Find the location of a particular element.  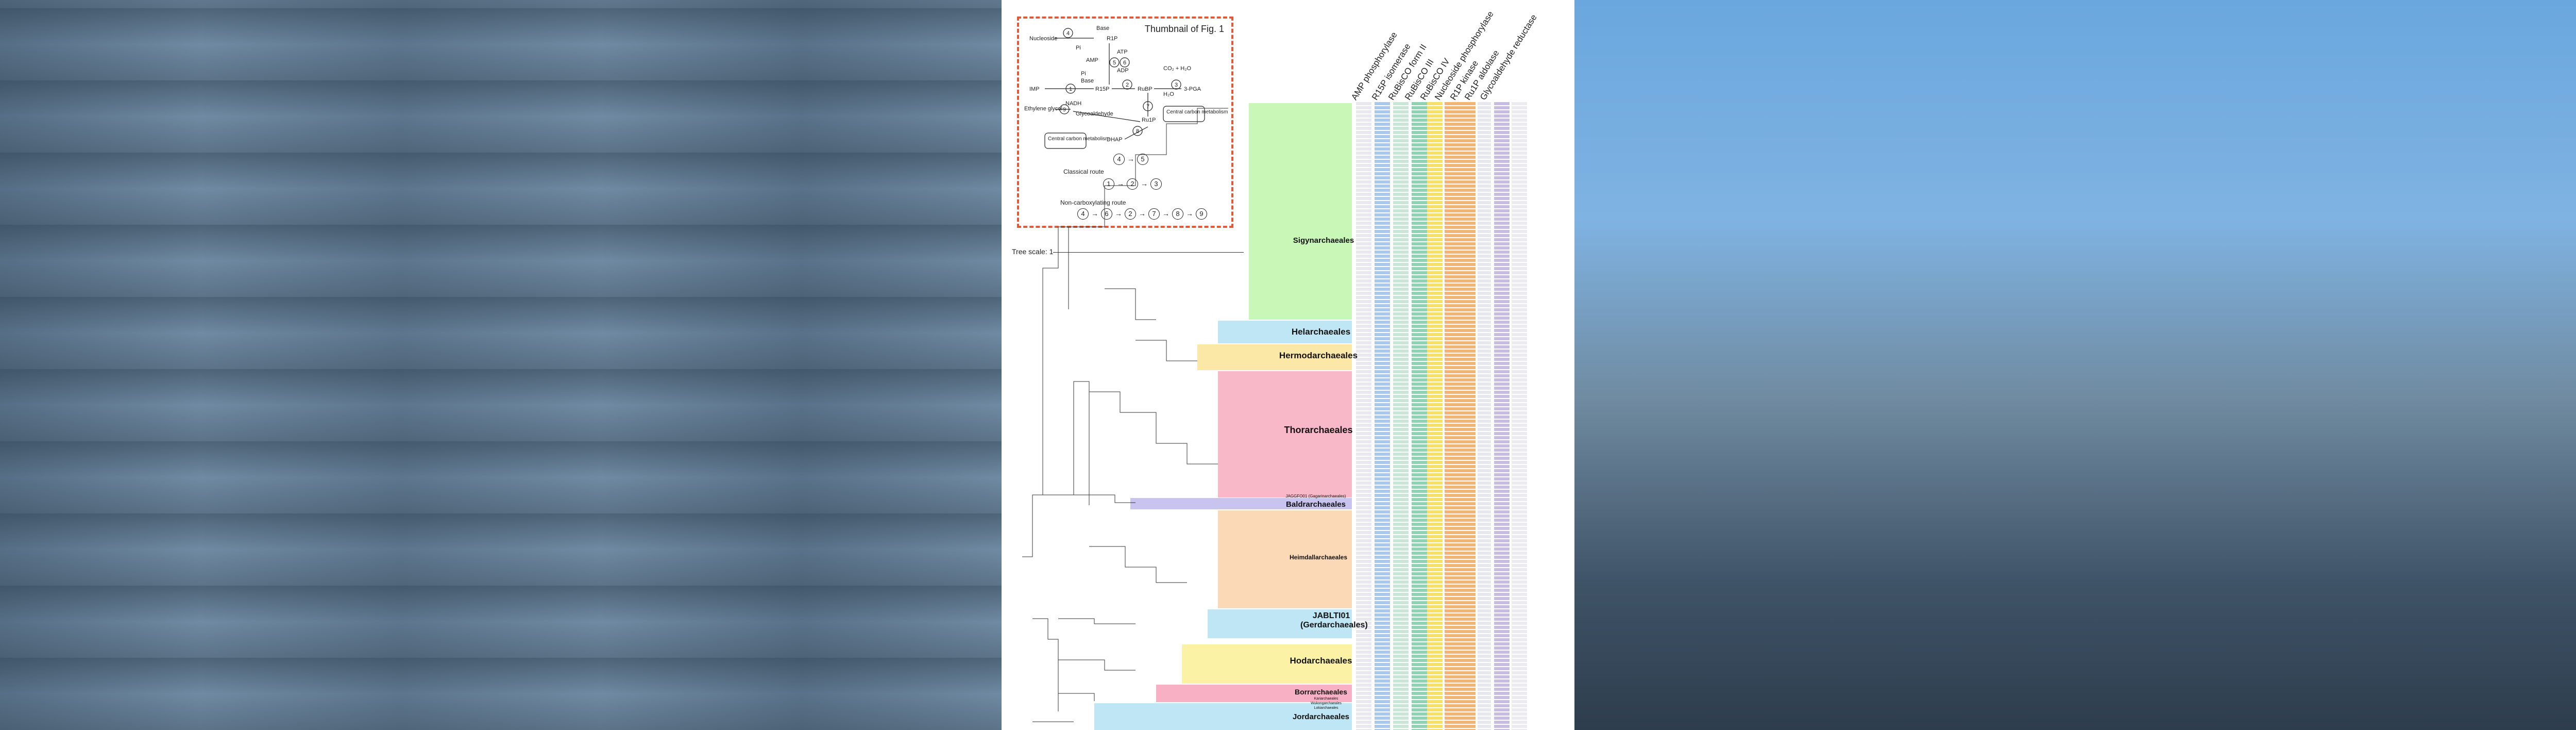

svg-text: 2 is located at coordinates (1127, 85).